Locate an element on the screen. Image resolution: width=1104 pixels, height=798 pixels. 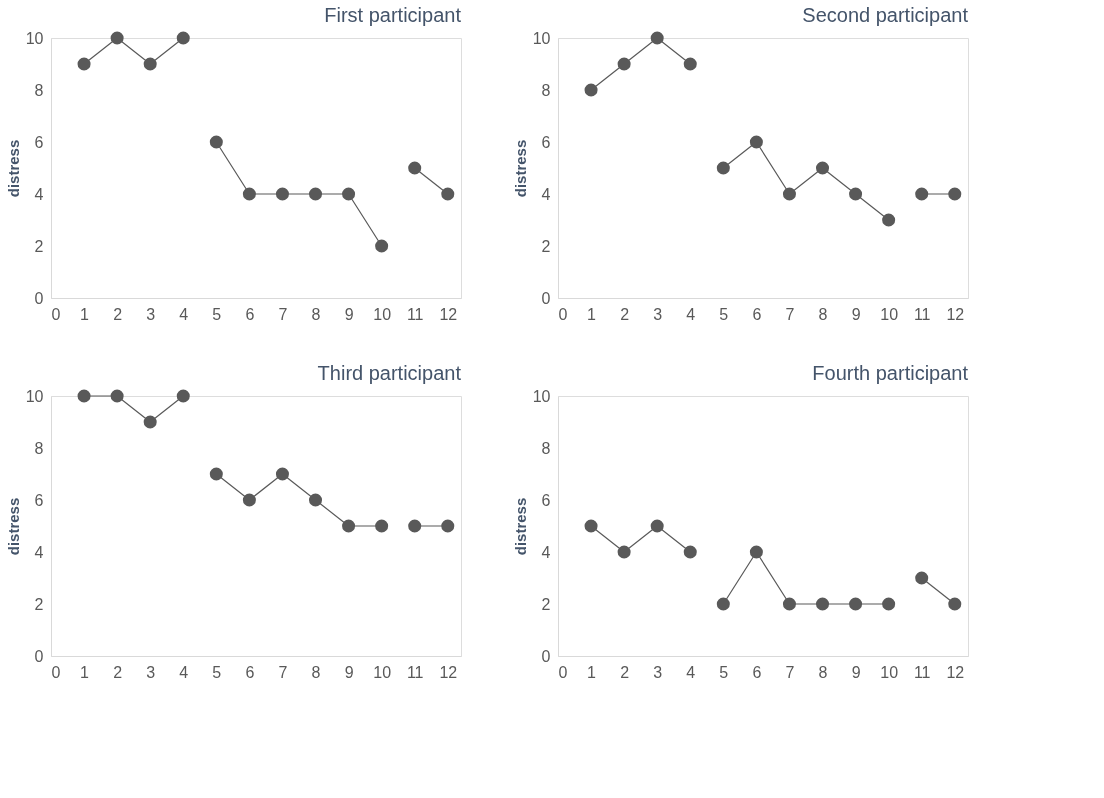
chart-title: Third participant is located at coordinates (389, 373).